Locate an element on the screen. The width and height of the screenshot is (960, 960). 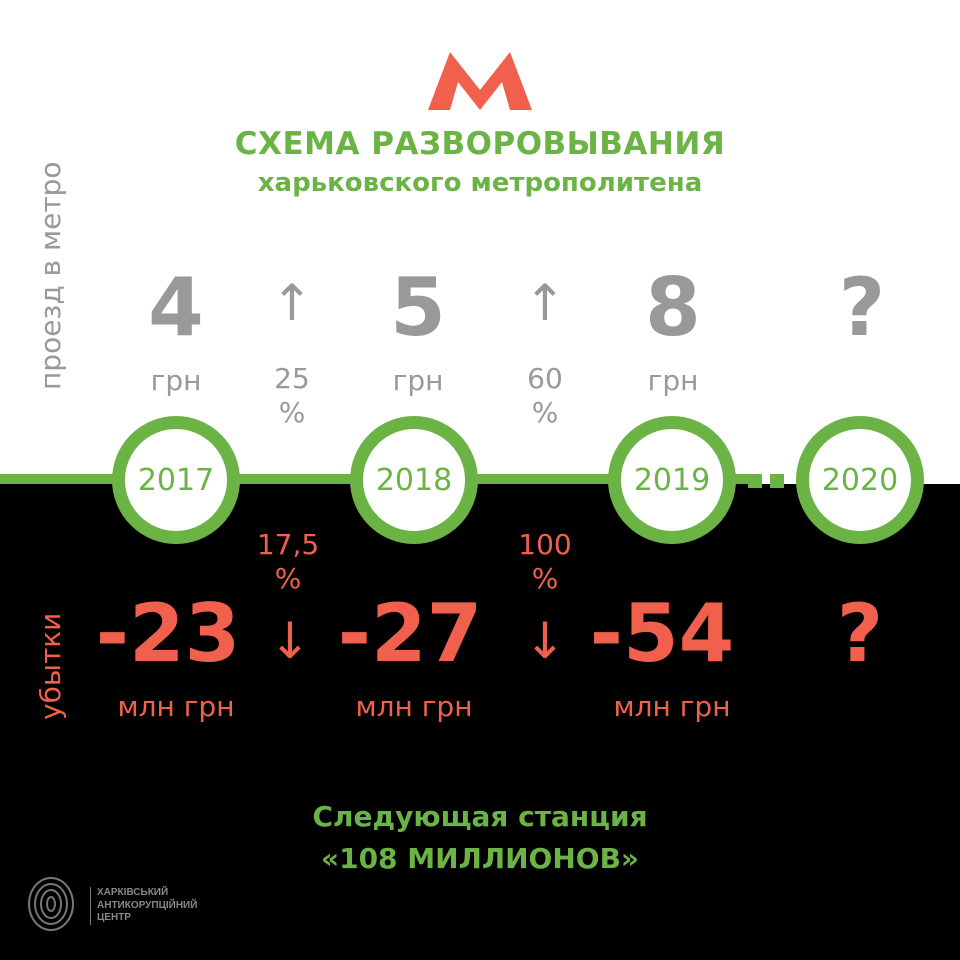
loss-change: 100% is located at coordinates (545, 561).